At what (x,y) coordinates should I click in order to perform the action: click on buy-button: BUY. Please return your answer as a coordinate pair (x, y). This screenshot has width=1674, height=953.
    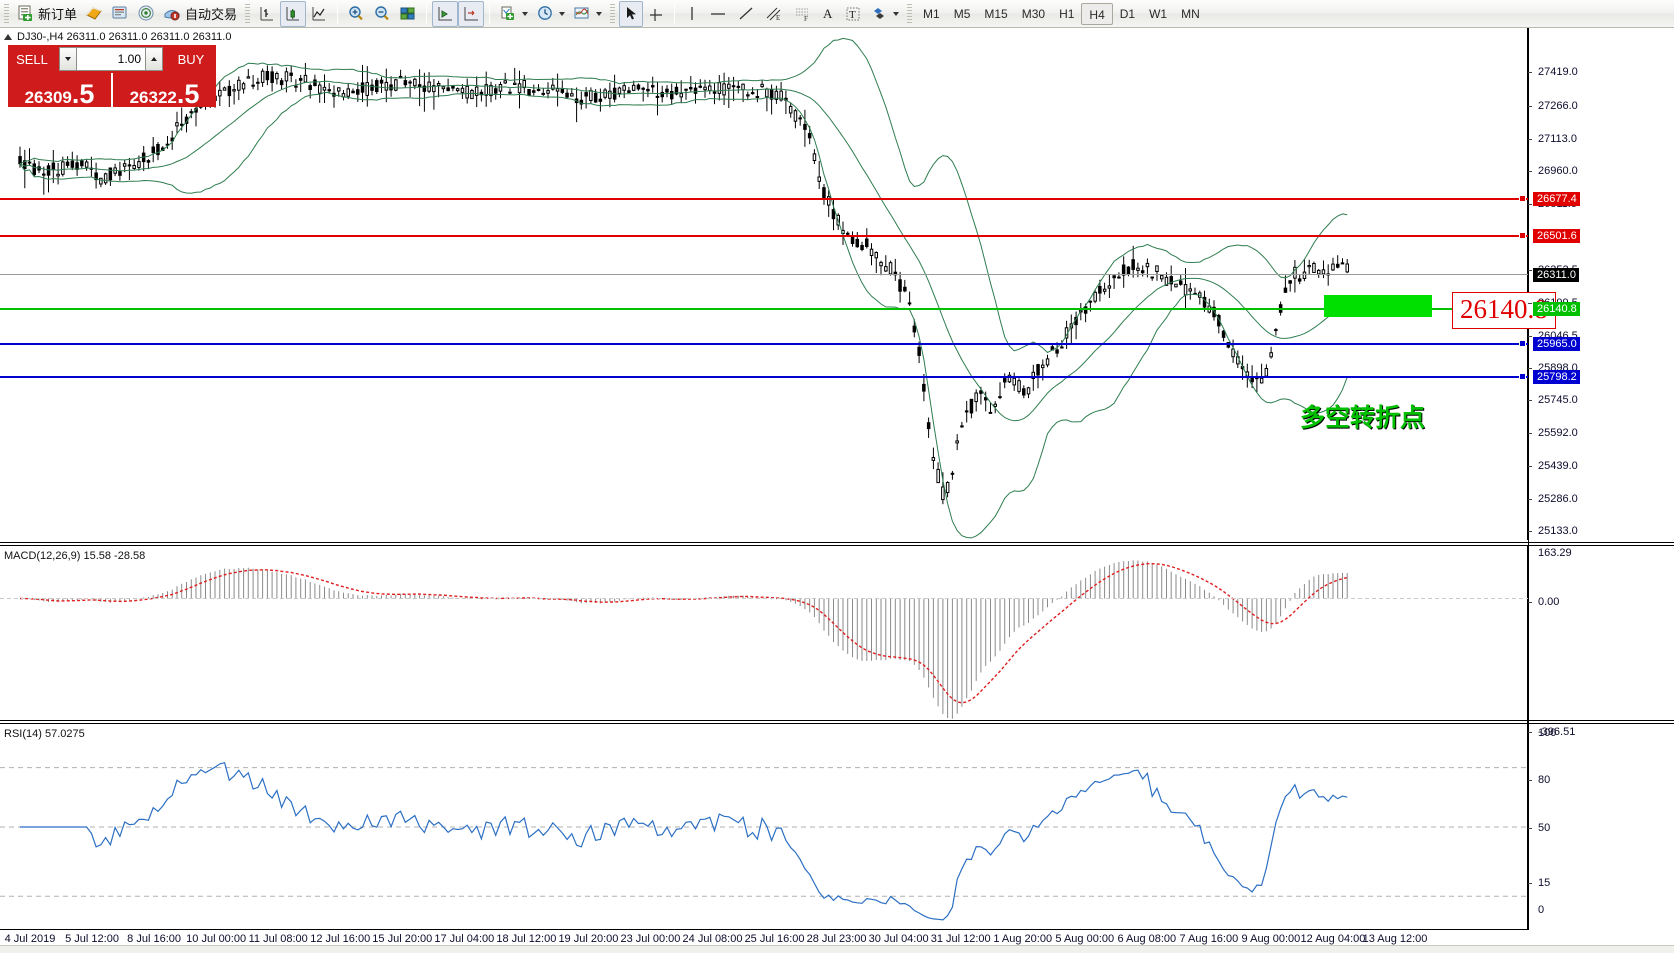
    Looking at the image, I should click on (191, 59).